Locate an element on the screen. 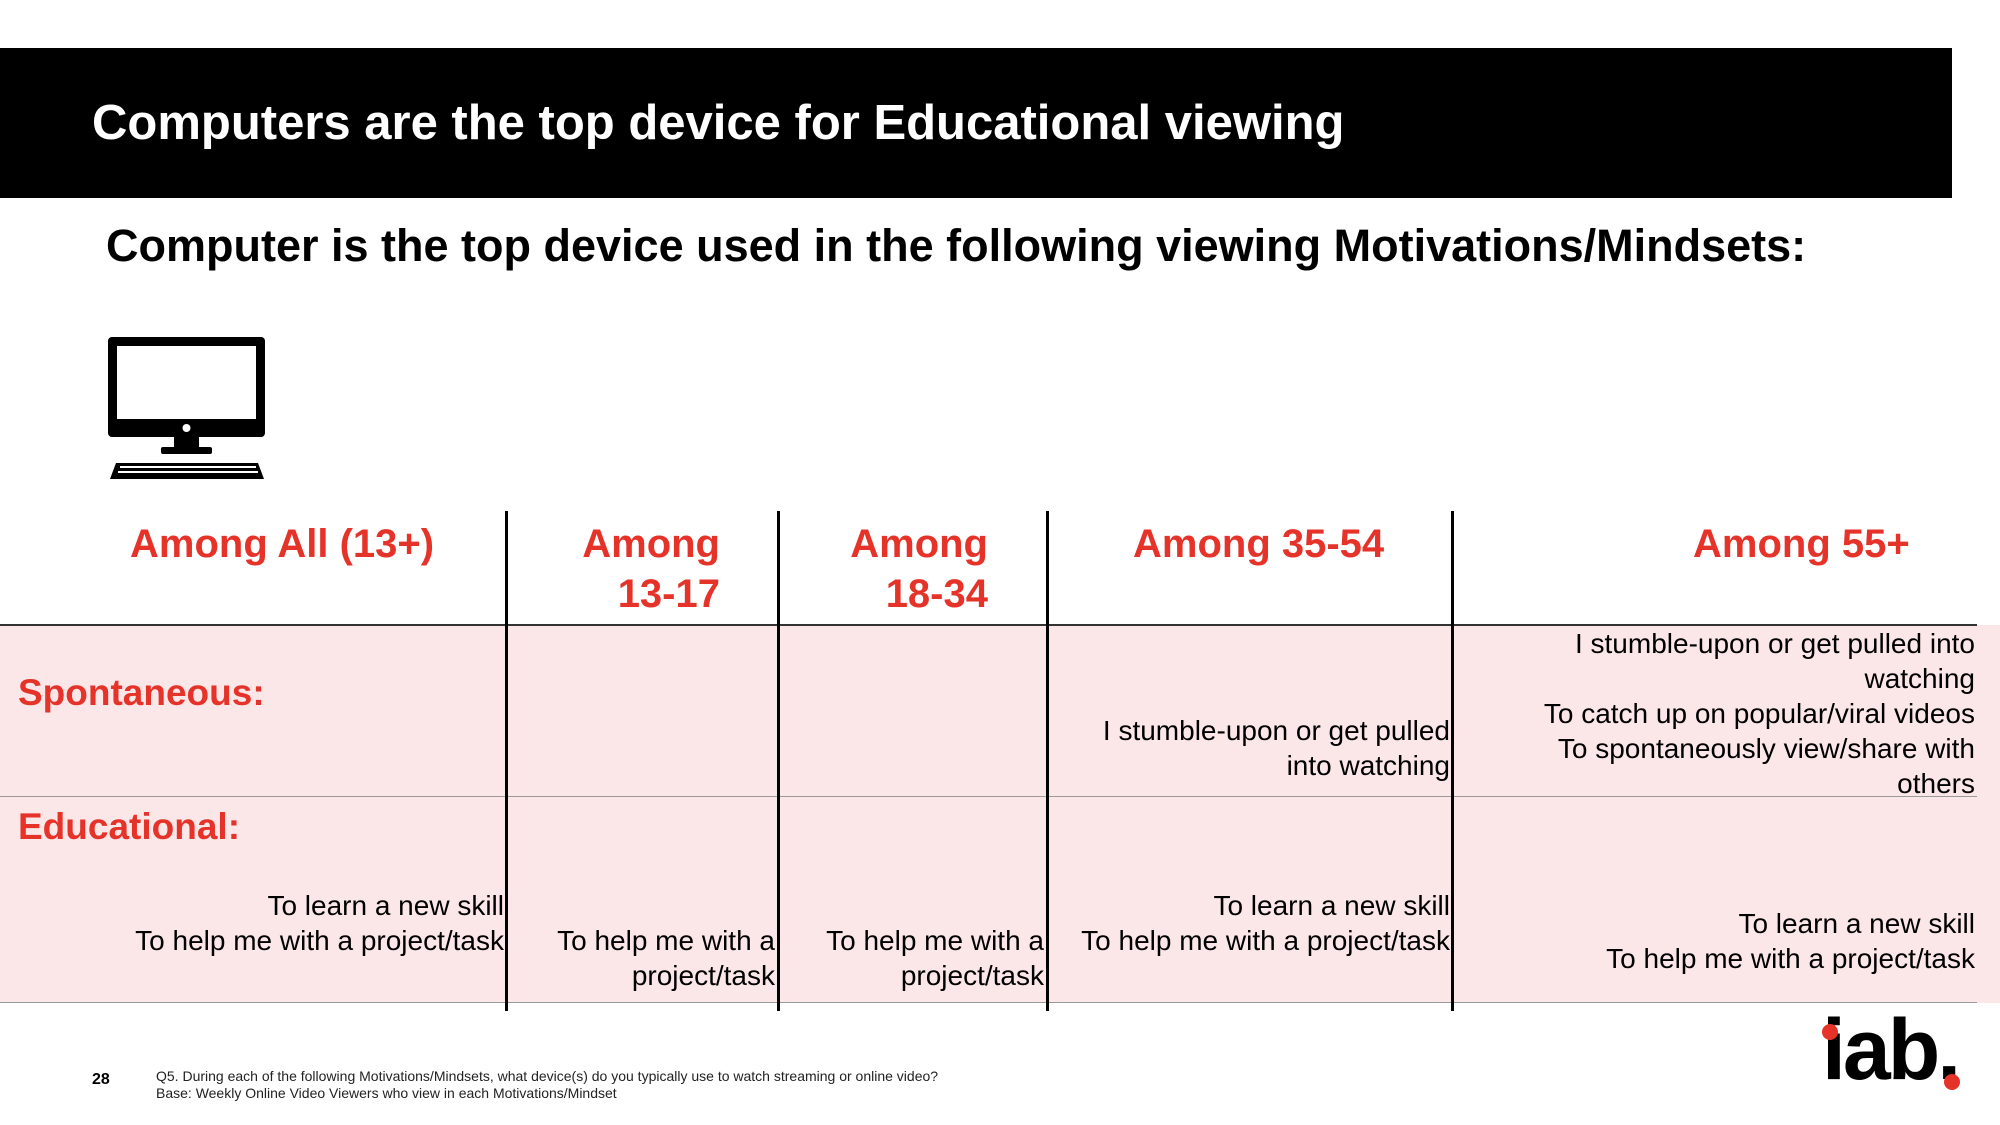 Image resolution: width=2000 pixels, height=1125 pixels. desktop-computer-icon is located at coordinates (186, 408).